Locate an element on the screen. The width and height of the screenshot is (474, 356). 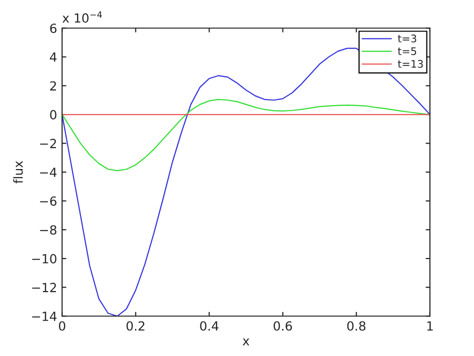
legend-label: t=3 is located at coordinates (407, 38).